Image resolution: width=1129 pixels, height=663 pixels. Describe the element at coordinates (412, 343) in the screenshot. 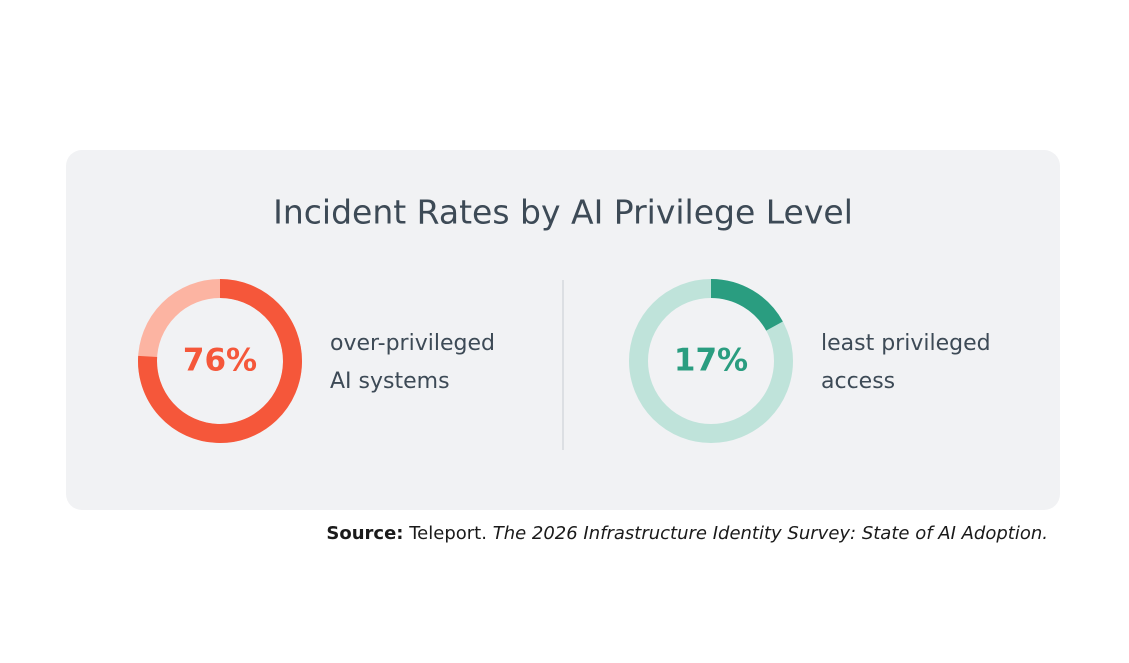

I see `donut-caption: over-privileged` at that location.